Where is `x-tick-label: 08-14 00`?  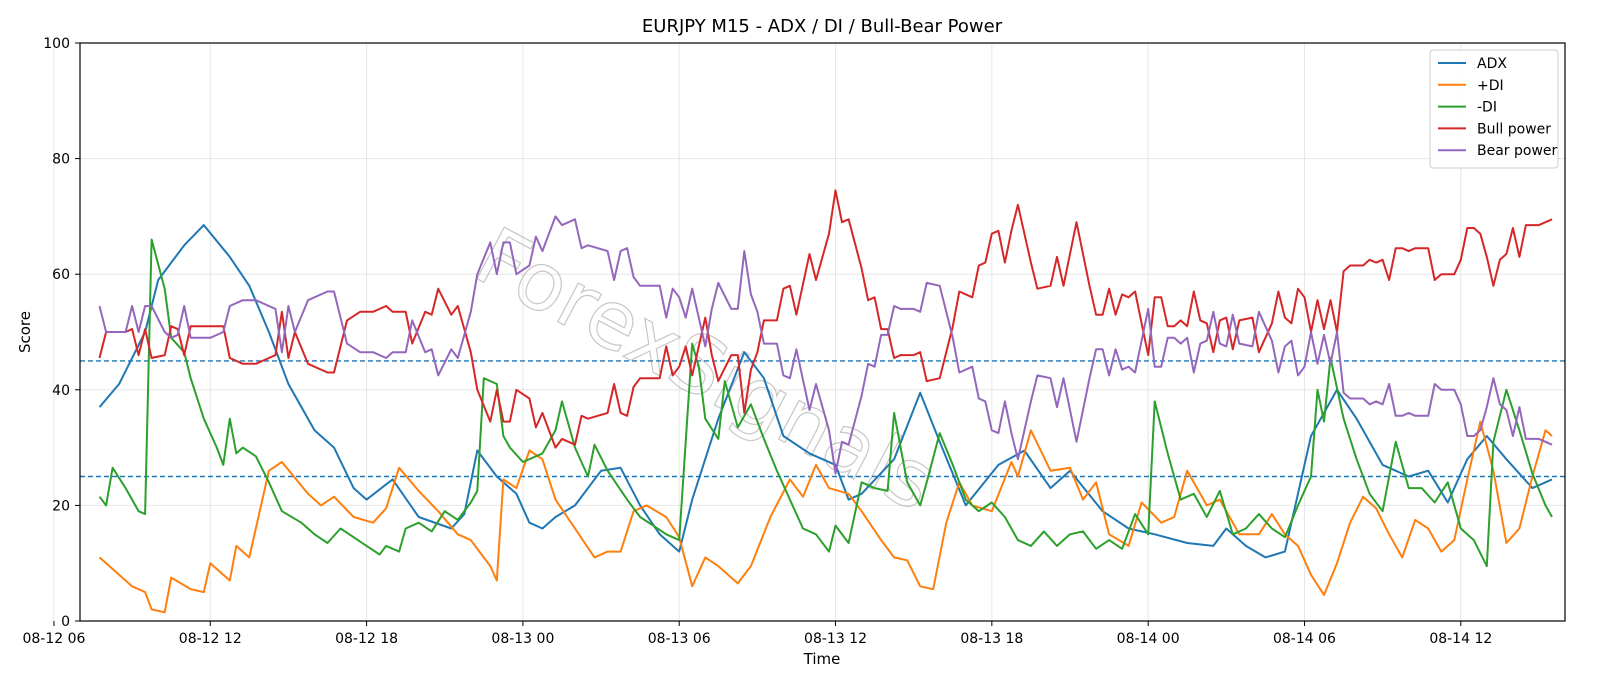 x-tick-label: 08-14 00 is located at coordinates (1148, 639).